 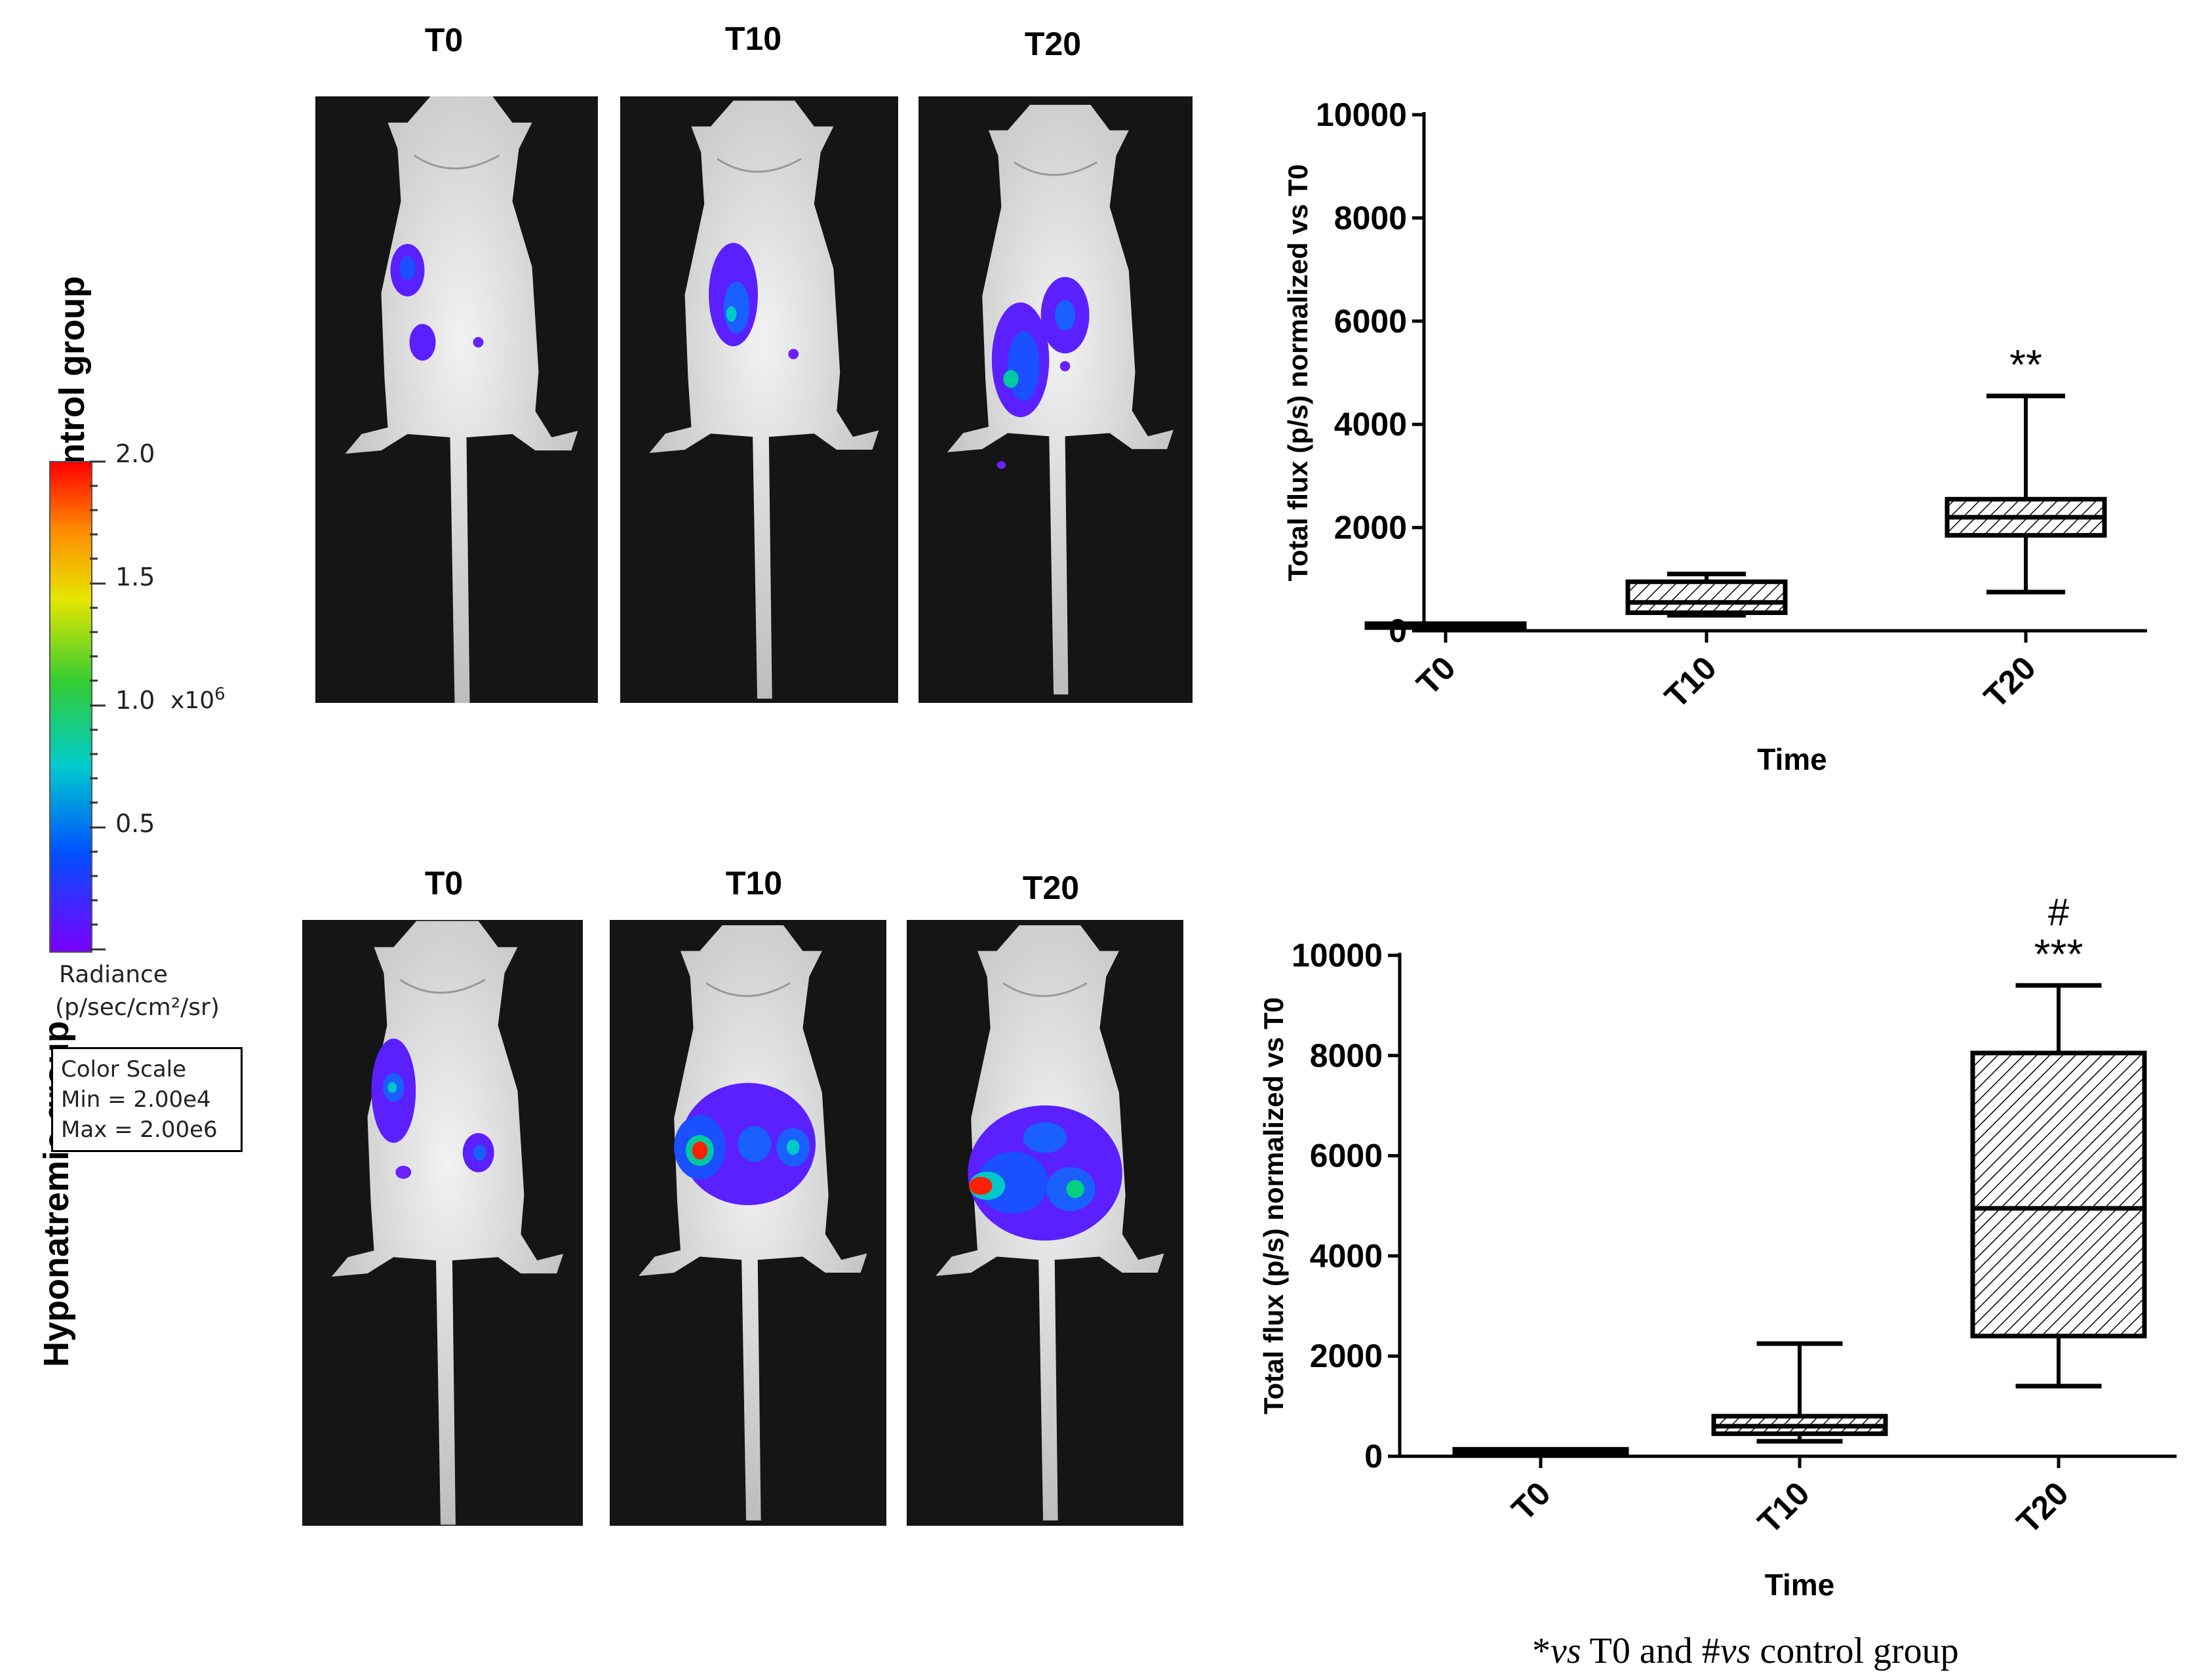 I want to click on significance-annotation: **, so click(x=2025, y=364).